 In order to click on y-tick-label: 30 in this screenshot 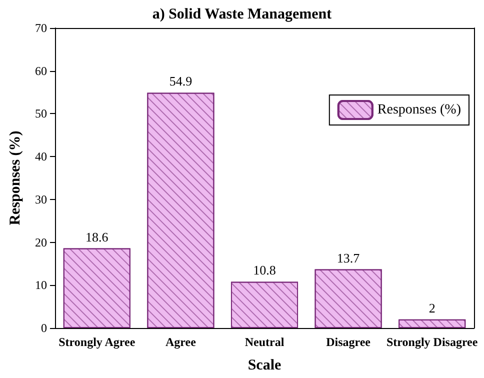, I will do `click(41, 199)`.